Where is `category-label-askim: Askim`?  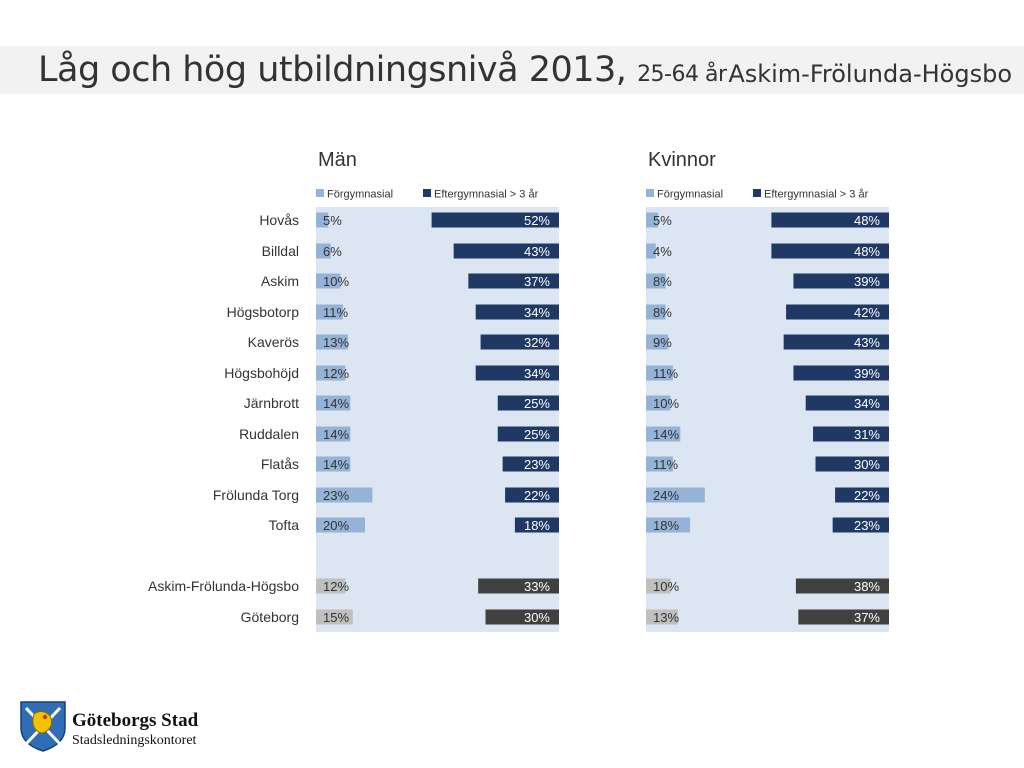 category-label-askim: Askim is located at coordinates (280, 281).